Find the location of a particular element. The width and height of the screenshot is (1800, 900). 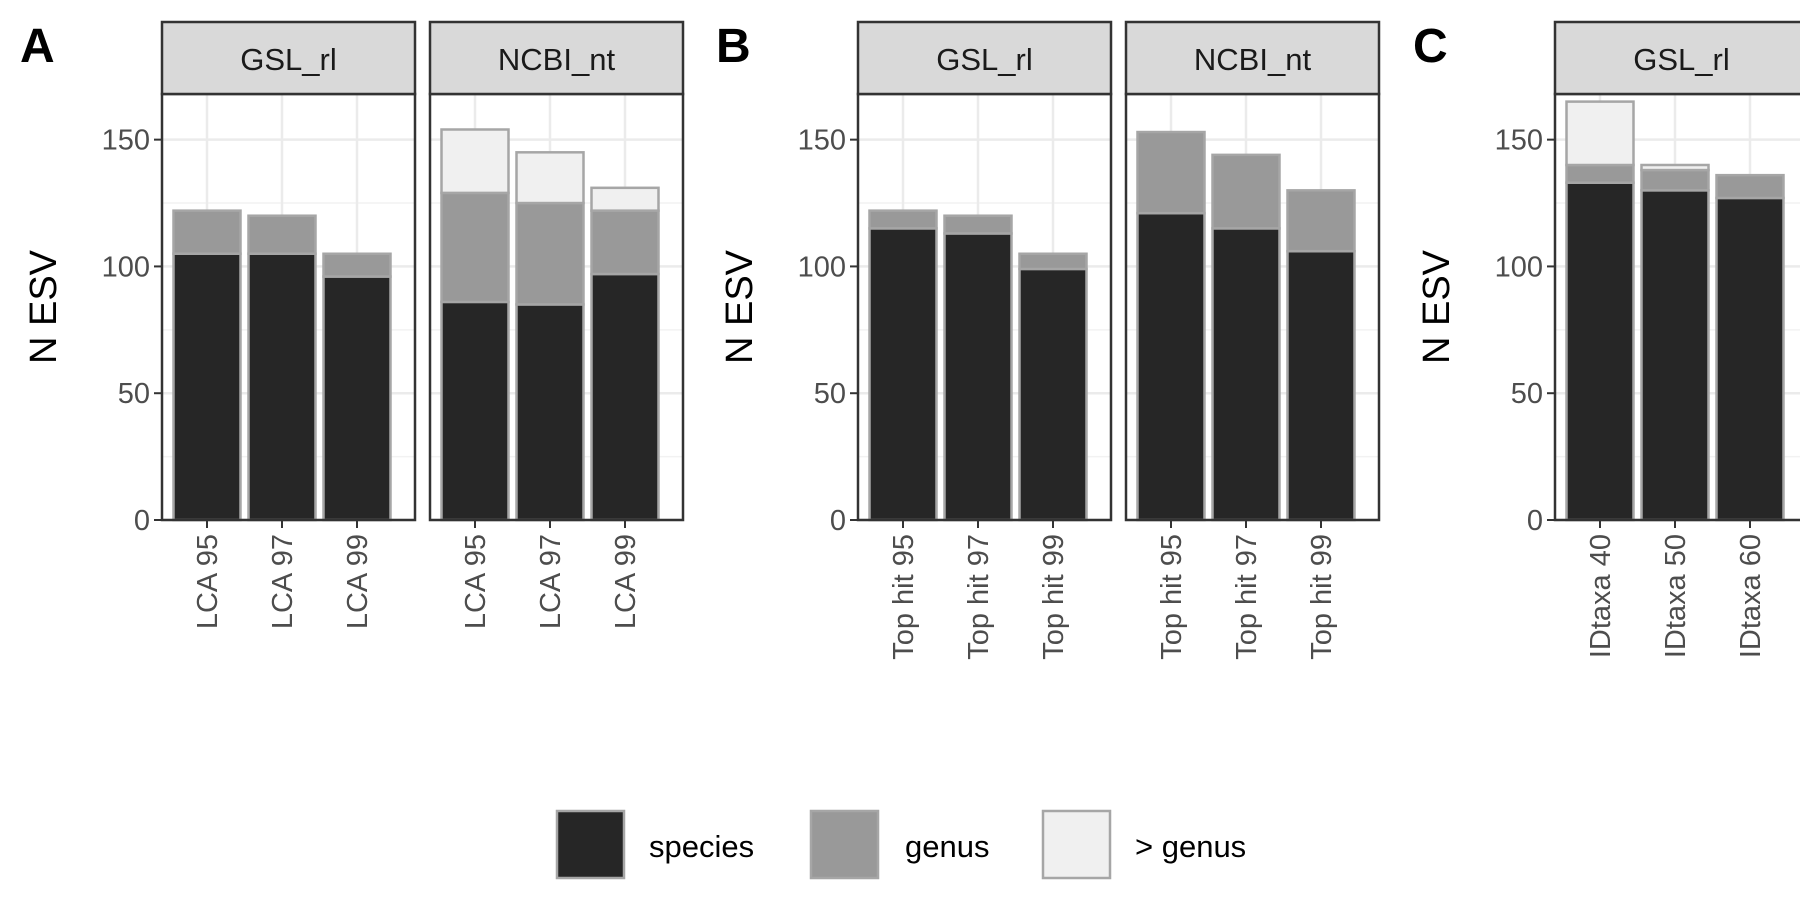

panel-letter: A is located at coordinates (37, 46).